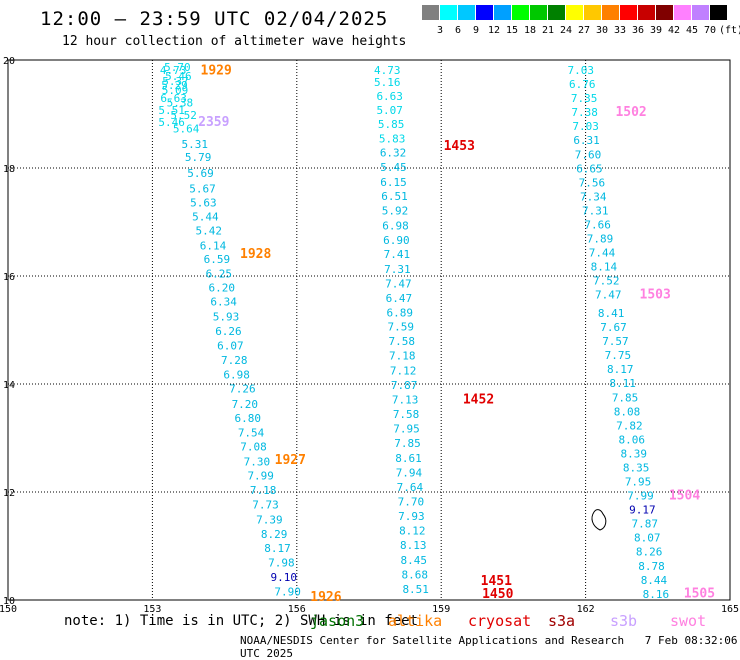 Image resolution: width=740 pixels, height=660 pixels. What do you see at coordinates (263, 490) in the screenshot?
I see `swh-value: 7.18` at bounding box center [263, 490].